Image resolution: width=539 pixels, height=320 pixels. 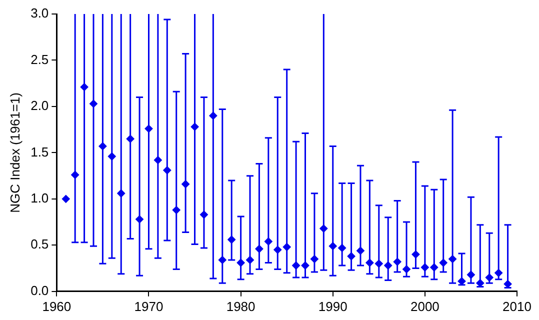 What do you see at coordinates (39, 198) in the screenshot?
I see `y-tick-label: 1.0` at bounding box center [39, 198].